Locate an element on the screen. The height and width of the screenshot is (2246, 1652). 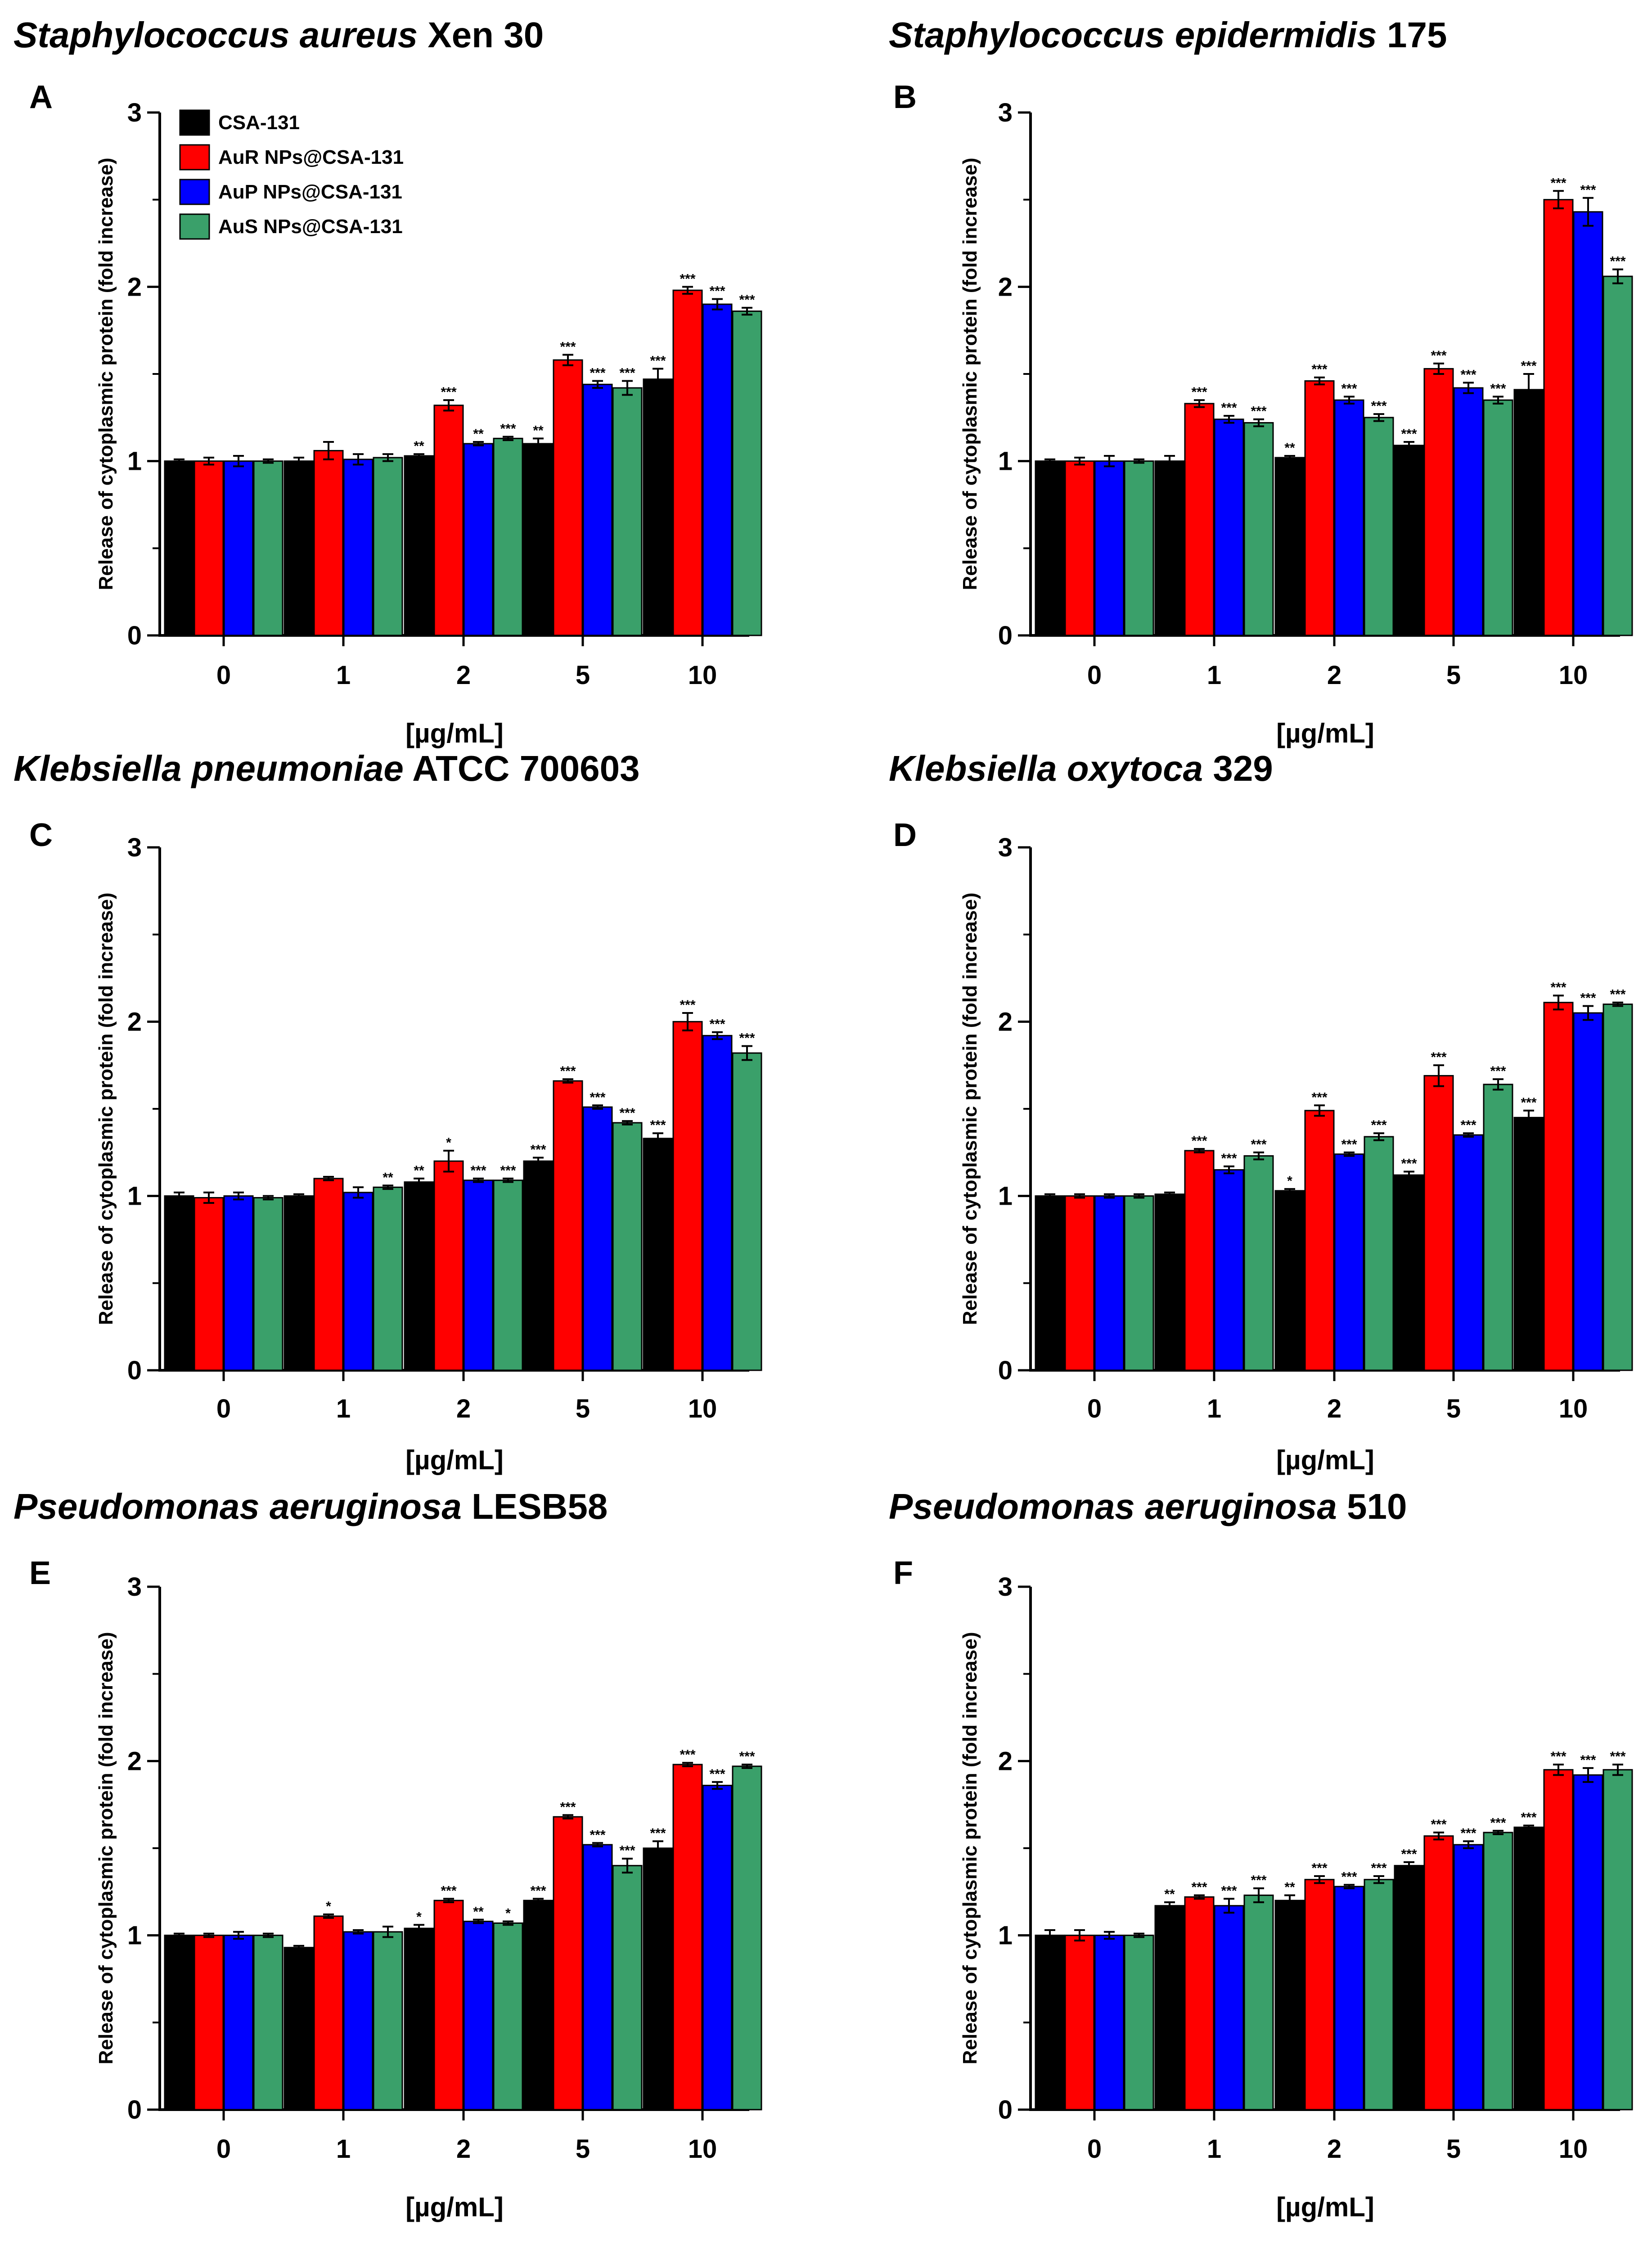
panel-title: Pseudomonas aeruginosa LESB58 is located at coordinates (311, 1506).